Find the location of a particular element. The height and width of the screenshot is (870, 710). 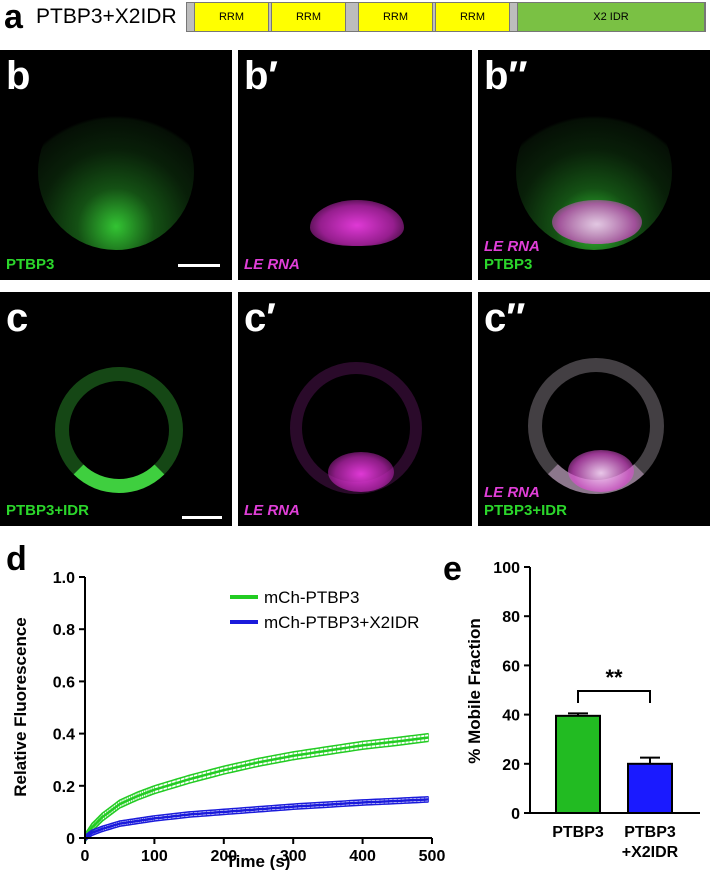

legend-label-ptbp3: mCh-PTBP3 is located at coordinates (311, 597).